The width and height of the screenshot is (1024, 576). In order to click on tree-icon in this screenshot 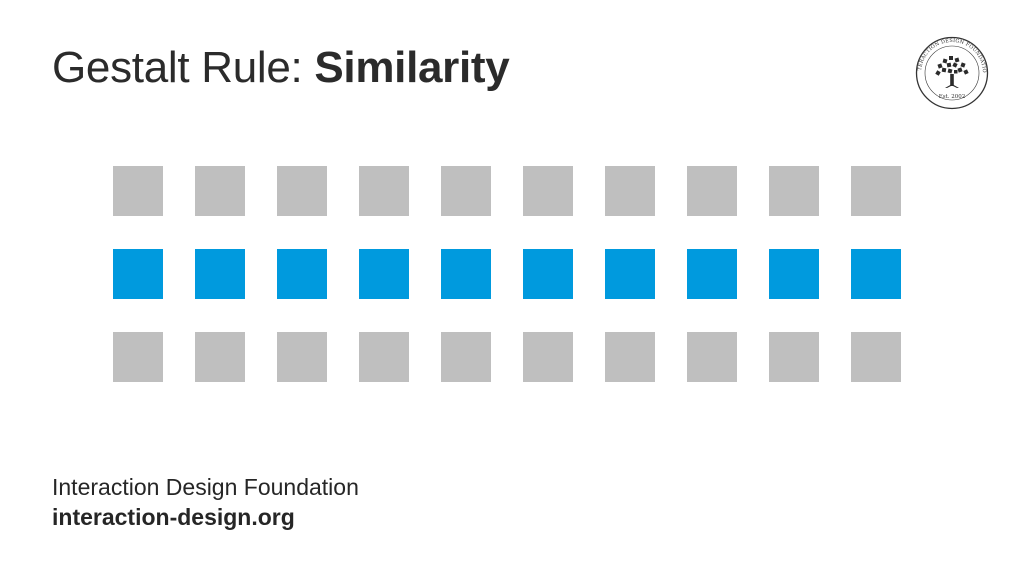, I will do `click(952, 72)`.